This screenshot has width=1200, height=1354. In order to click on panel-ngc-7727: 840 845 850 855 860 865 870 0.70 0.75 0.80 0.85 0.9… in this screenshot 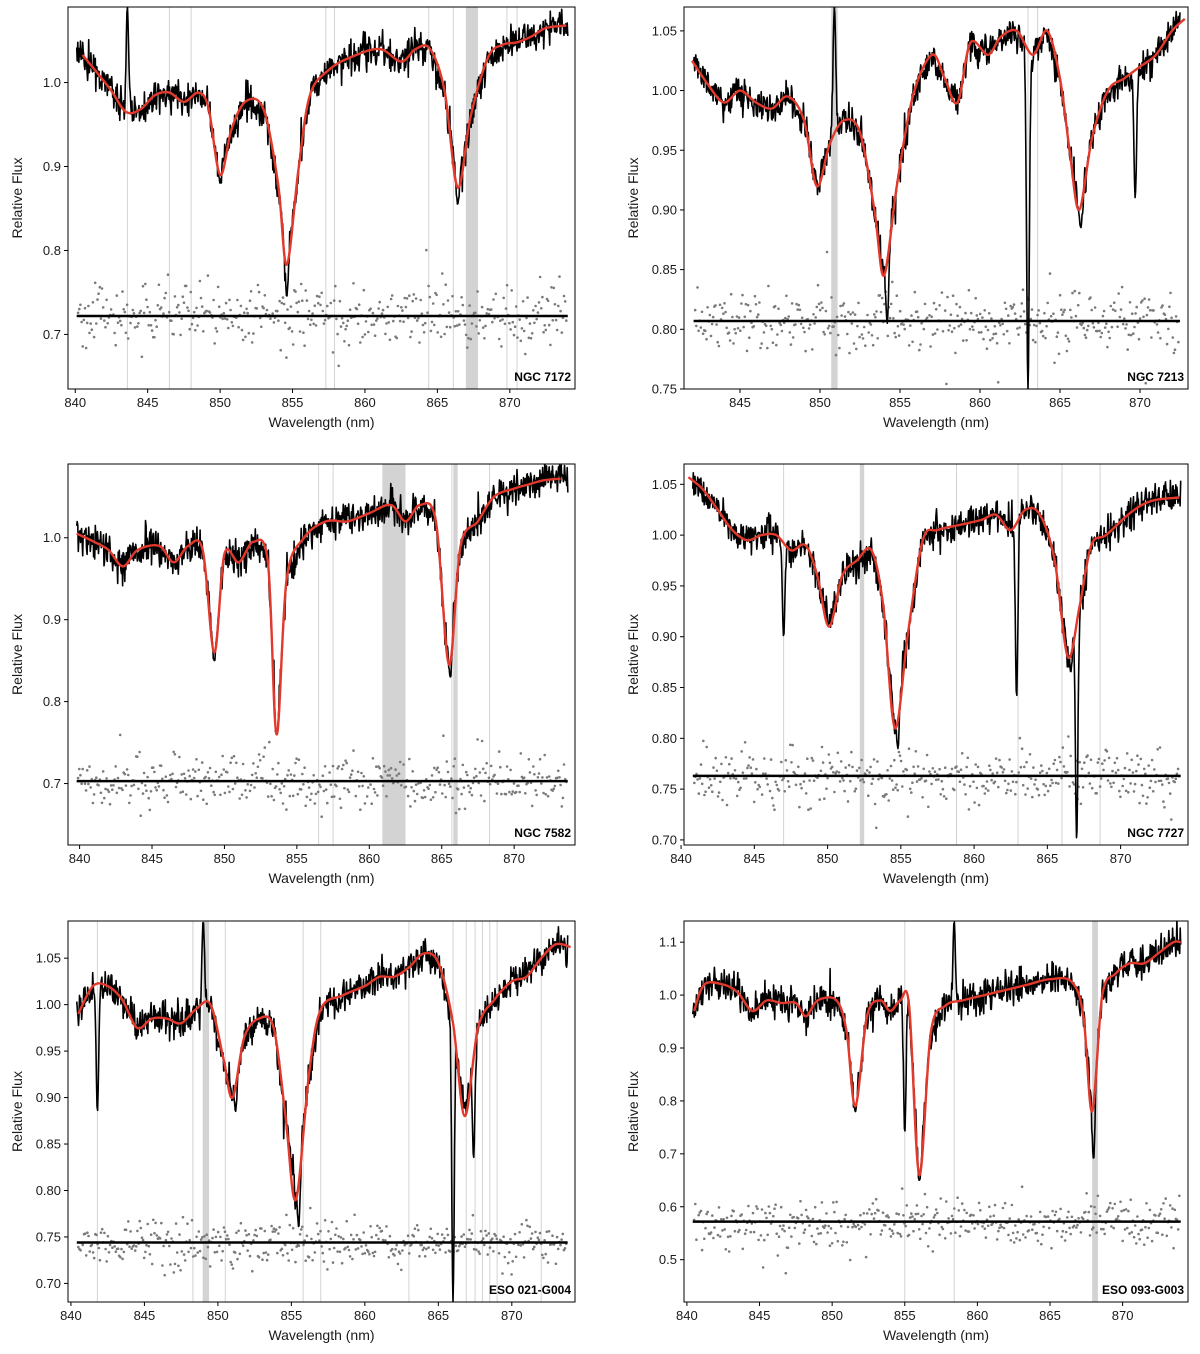, I will do `click(907, 674)`.